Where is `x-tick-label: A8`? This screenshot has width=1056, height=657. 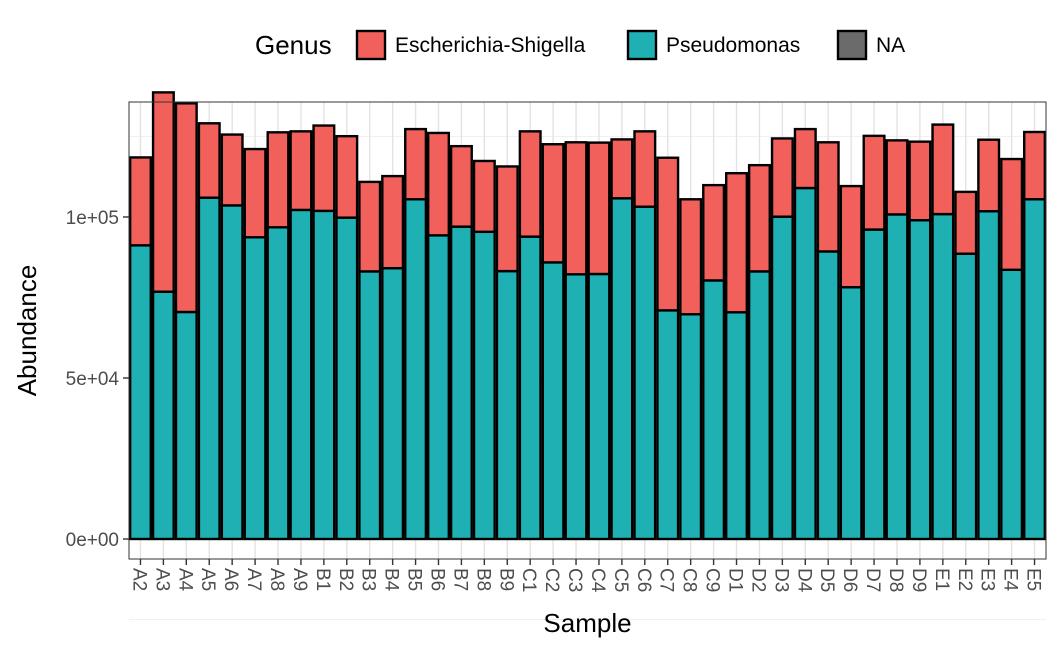
x-tick-label: A8 is located at coordinates (276, 579).